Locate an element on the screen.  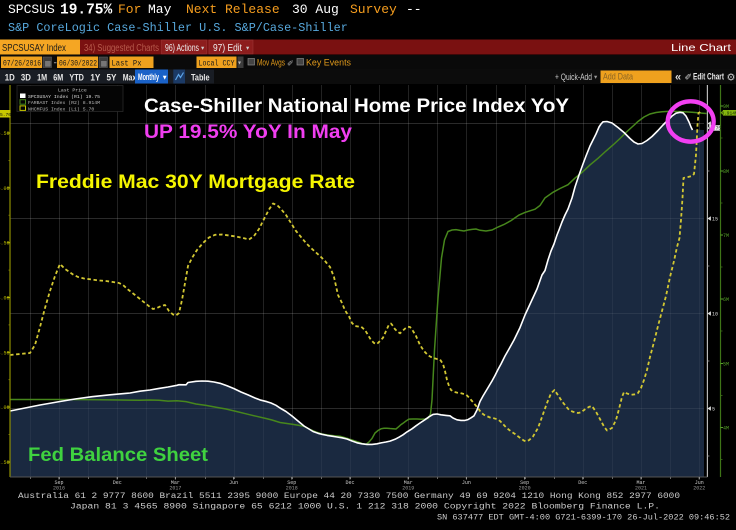
svg-text: 2018 is located at coordinates (292, 489).